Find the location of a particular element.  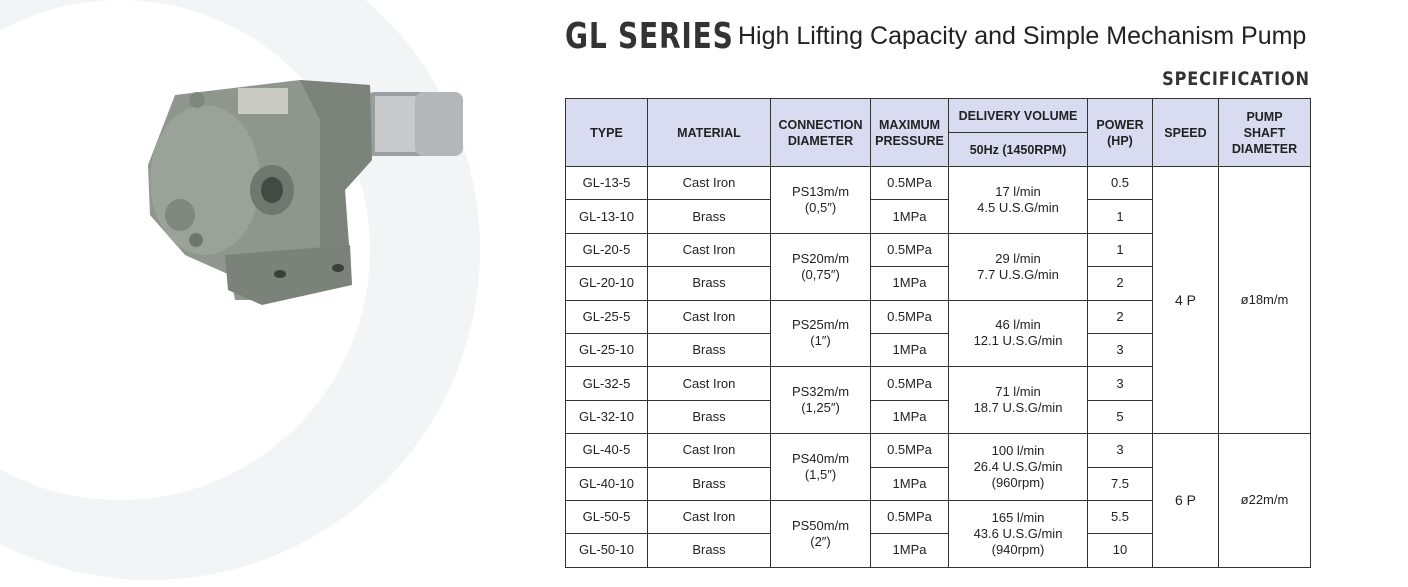

cell: GL-40-10 is located at coordinates (606, 483).